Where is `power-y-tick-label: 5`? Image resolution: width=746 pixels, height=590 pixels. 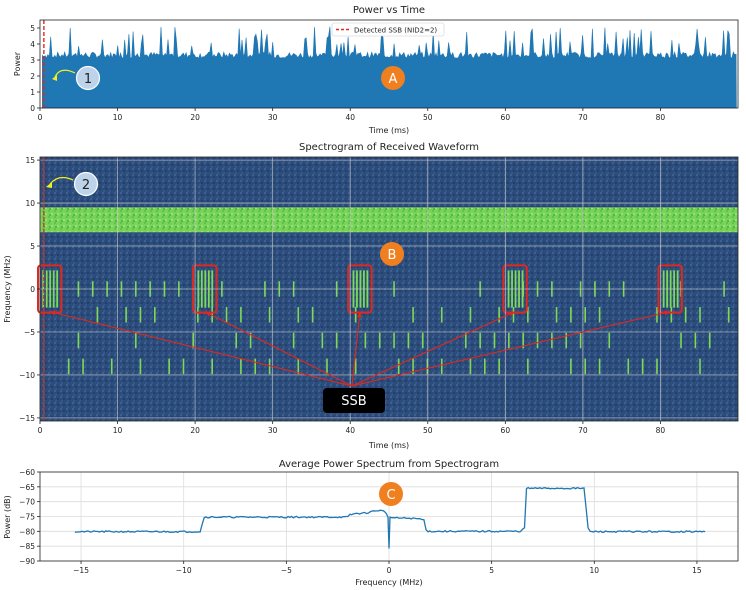 power-y-tick-label: 5 is located at coordinates (32, 28).